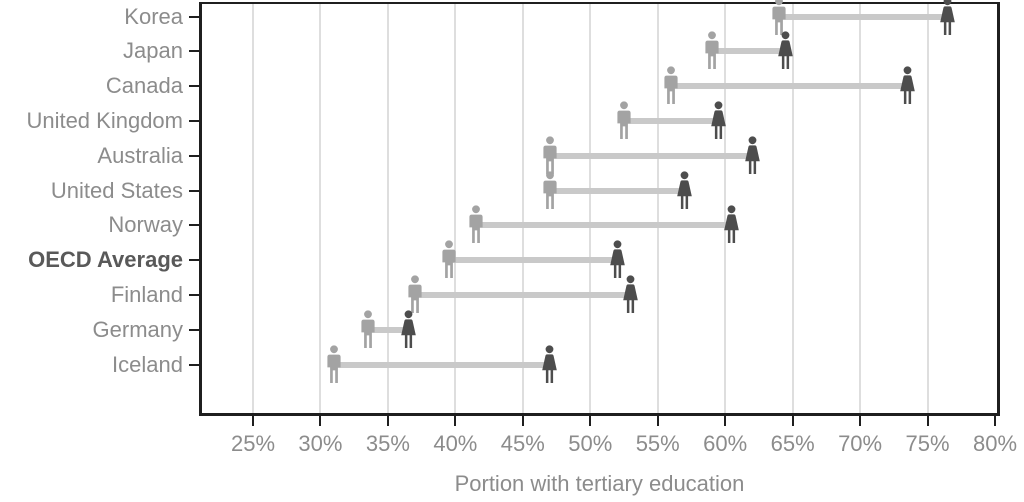 This screenshot has height=502, width=1024. What do you see at coordinates (522, 443) in the screenshot?
I see `x-tick-label: 45%` at bounding box center [522, 443].